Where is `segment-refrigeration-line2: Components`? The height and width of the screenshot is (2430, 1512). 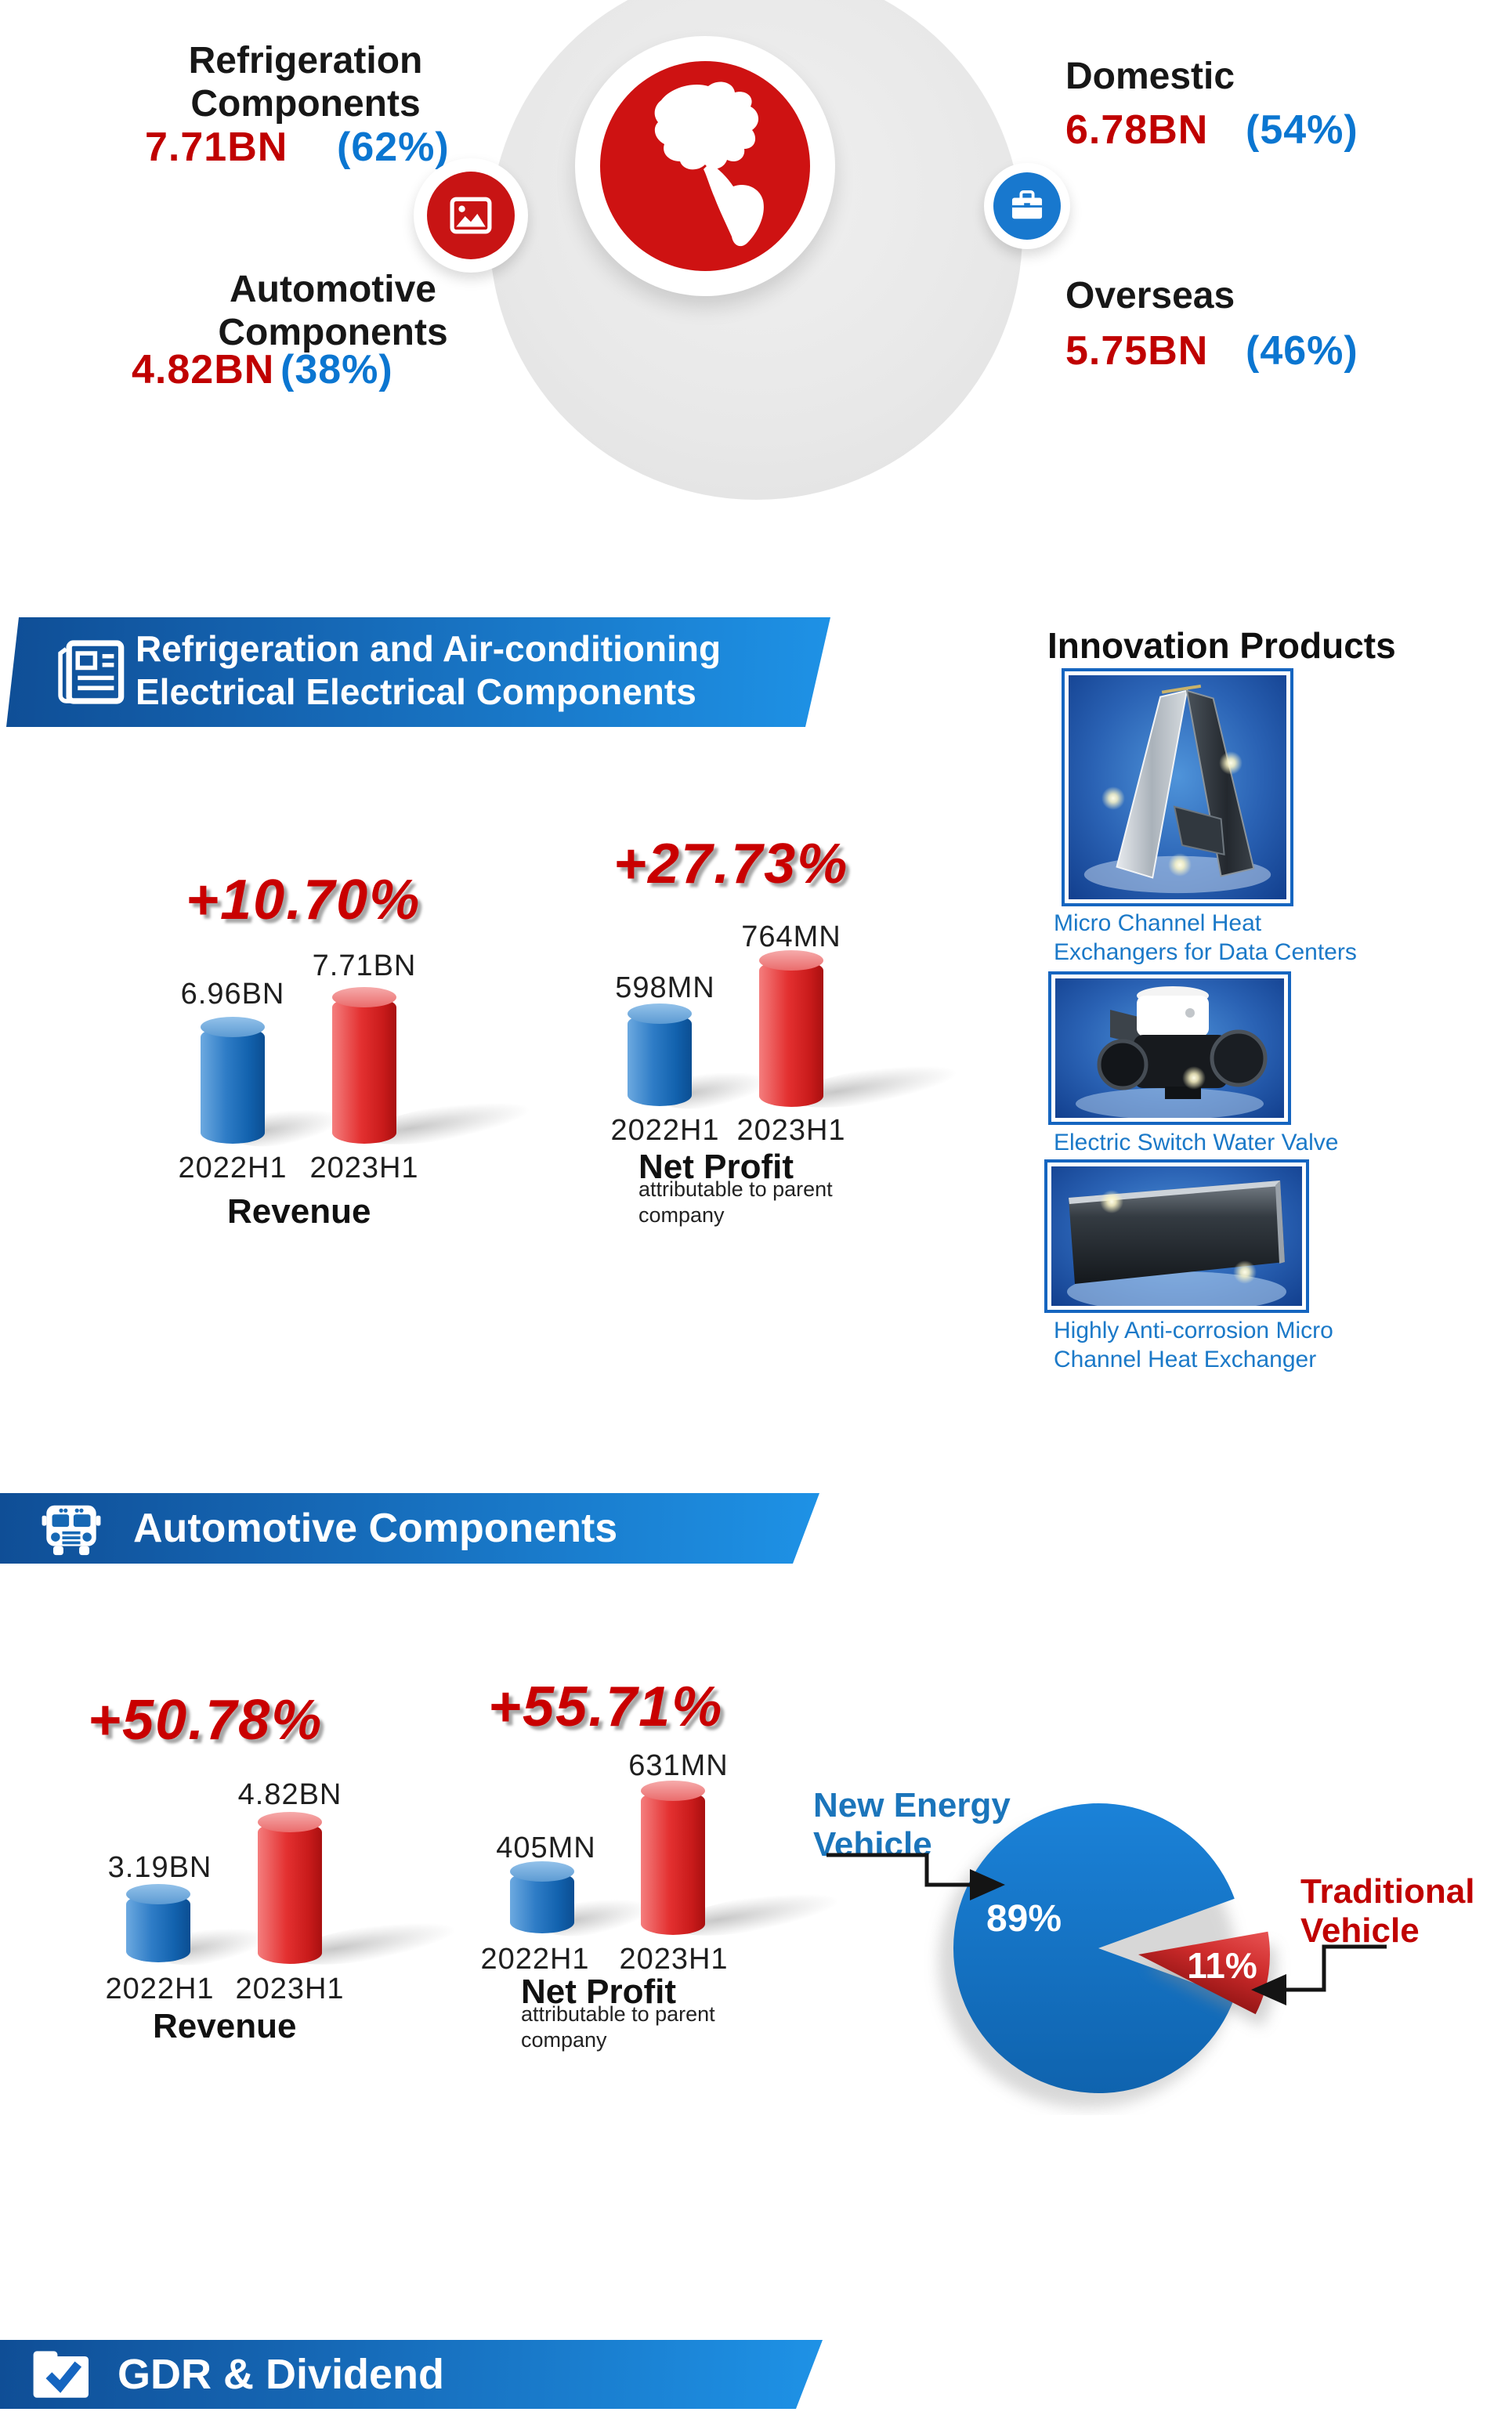 segment-refrigeration-line2: Components is located at coordinates (305, 104).